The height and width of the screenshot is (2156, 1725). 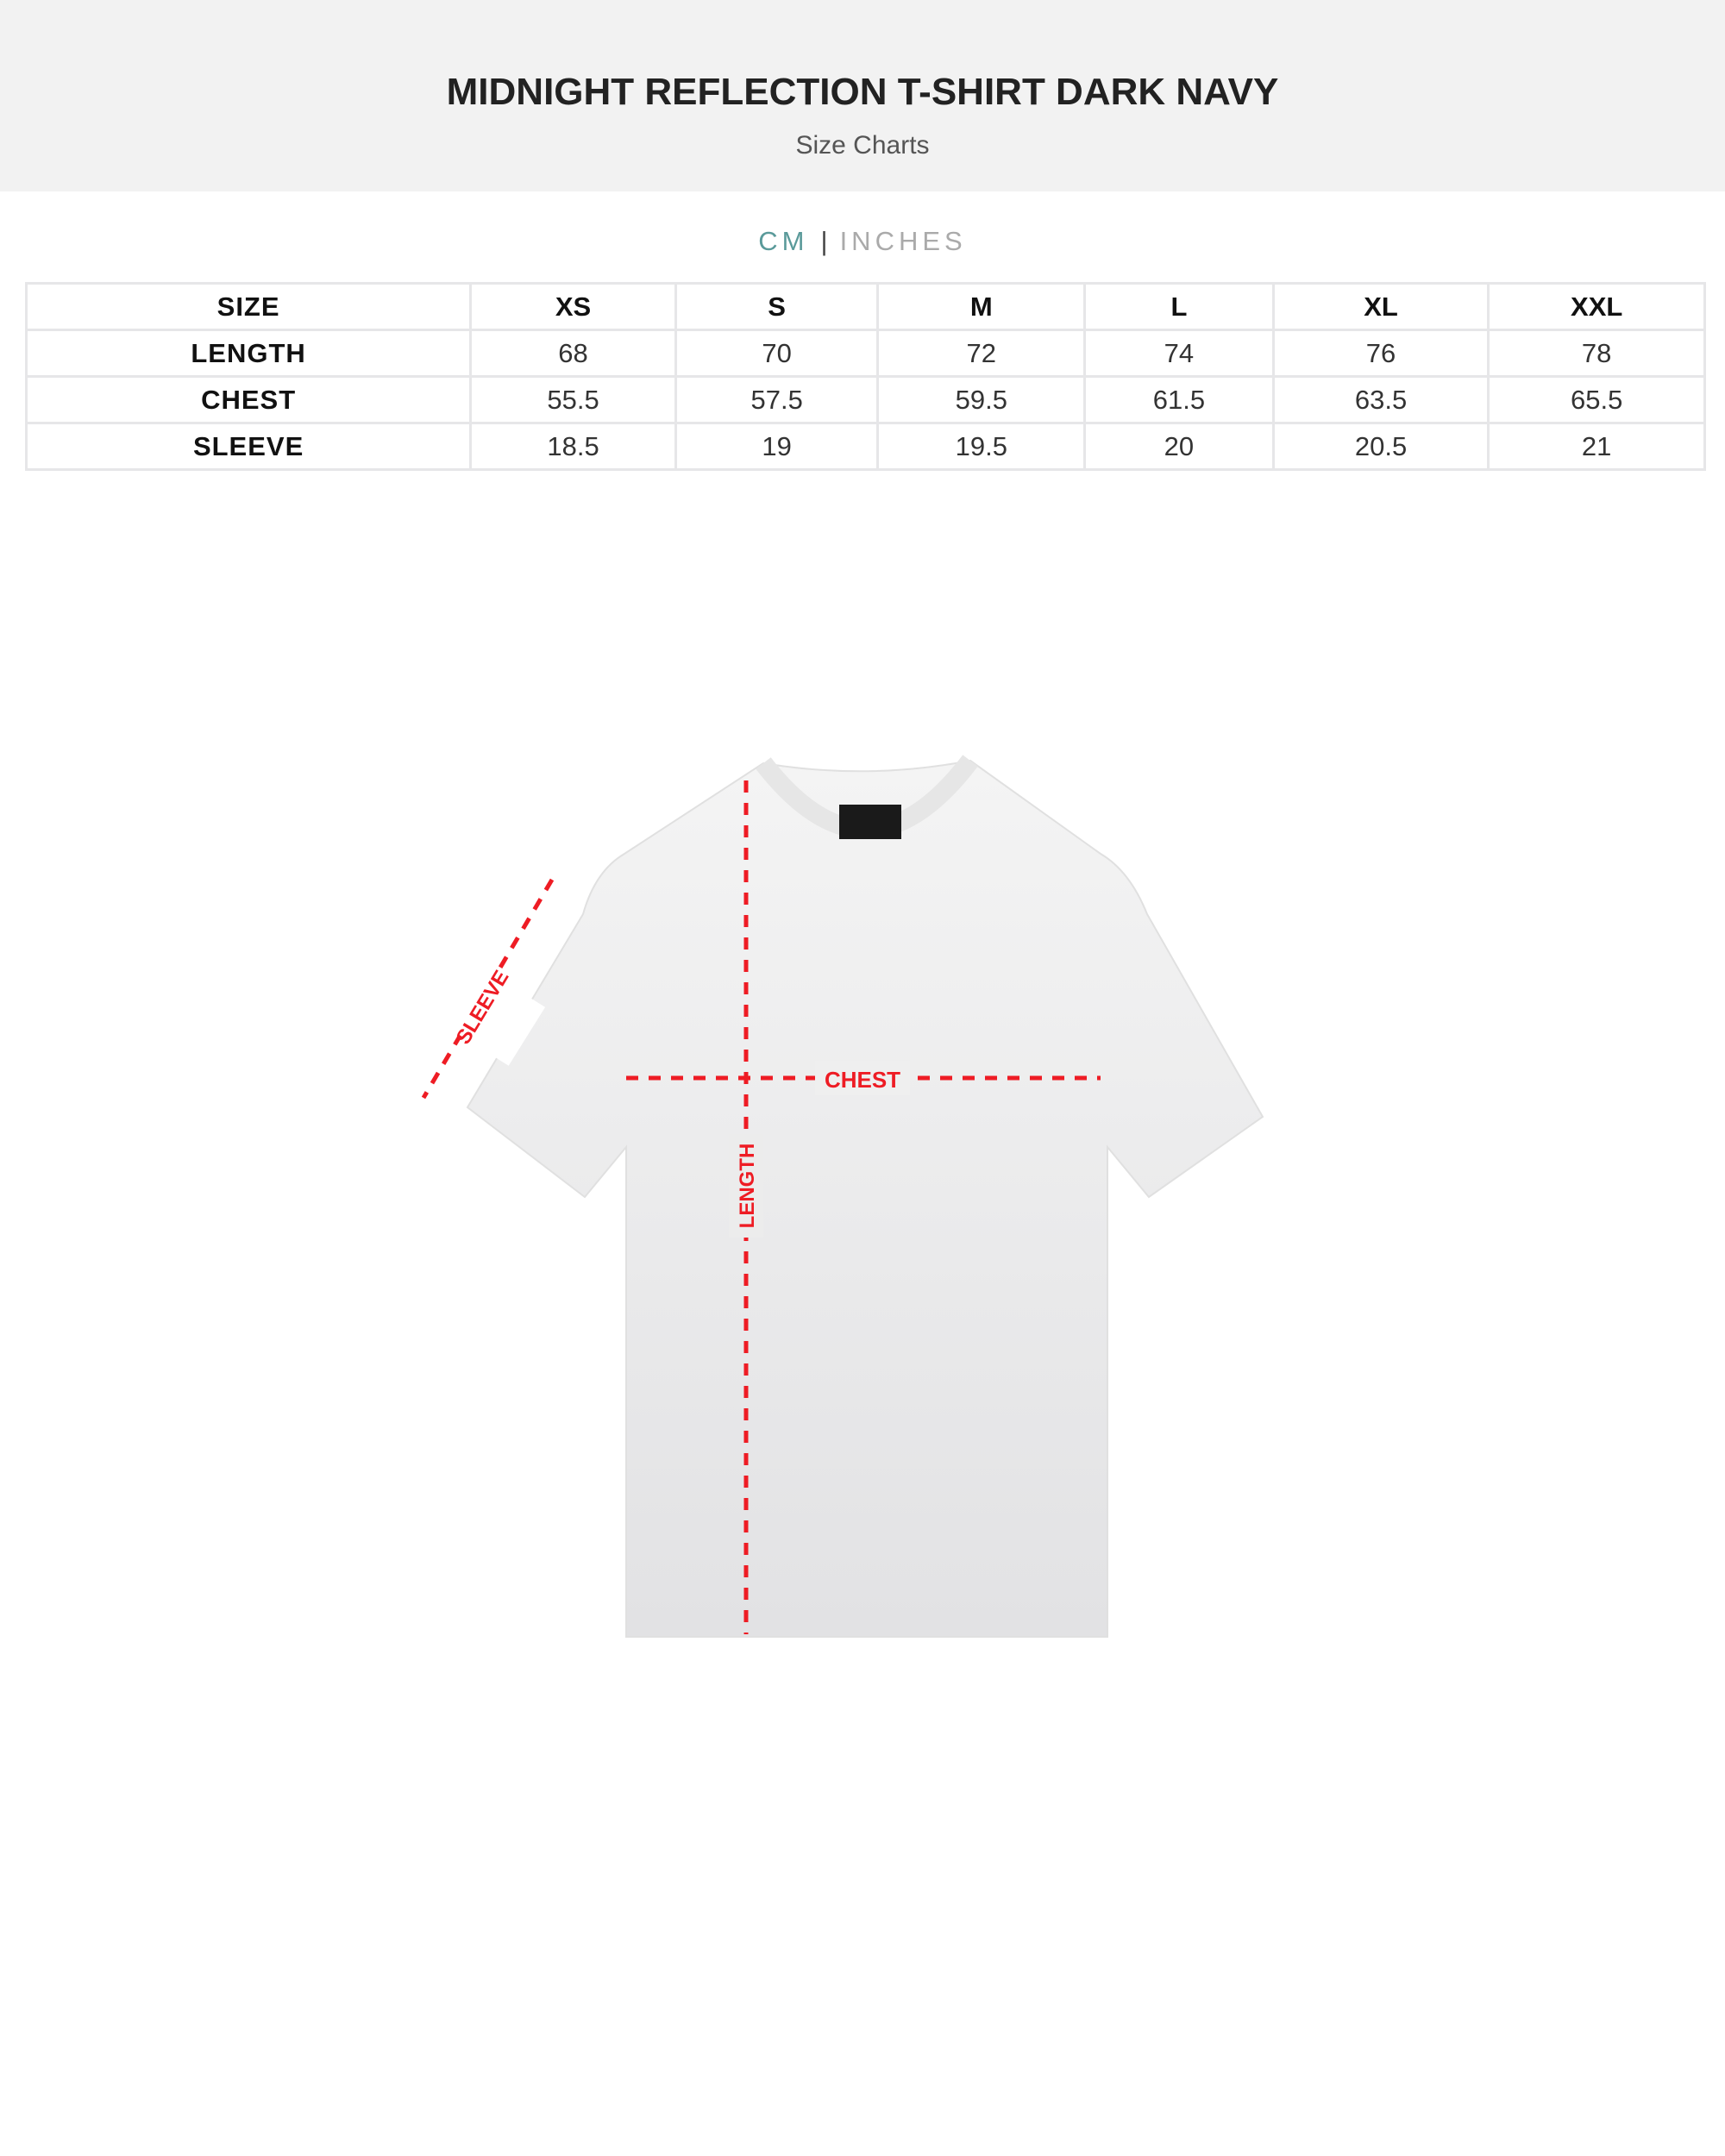 I want to click on table-cell: 20.5, so click(x=1380, y=446).